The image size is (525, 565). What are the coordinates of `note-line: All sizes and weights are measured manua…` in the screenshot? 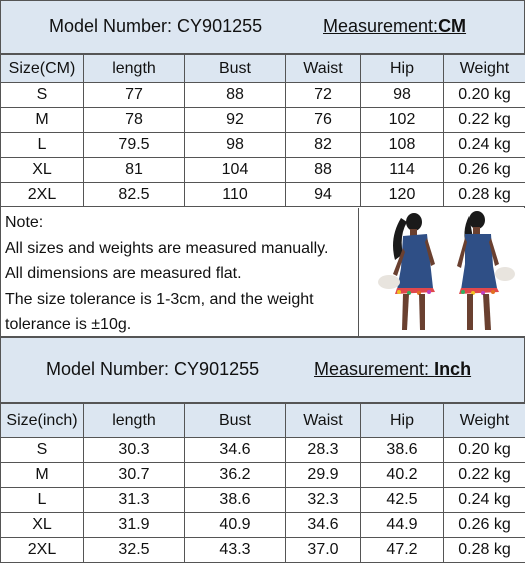 It's located at (167, 248).